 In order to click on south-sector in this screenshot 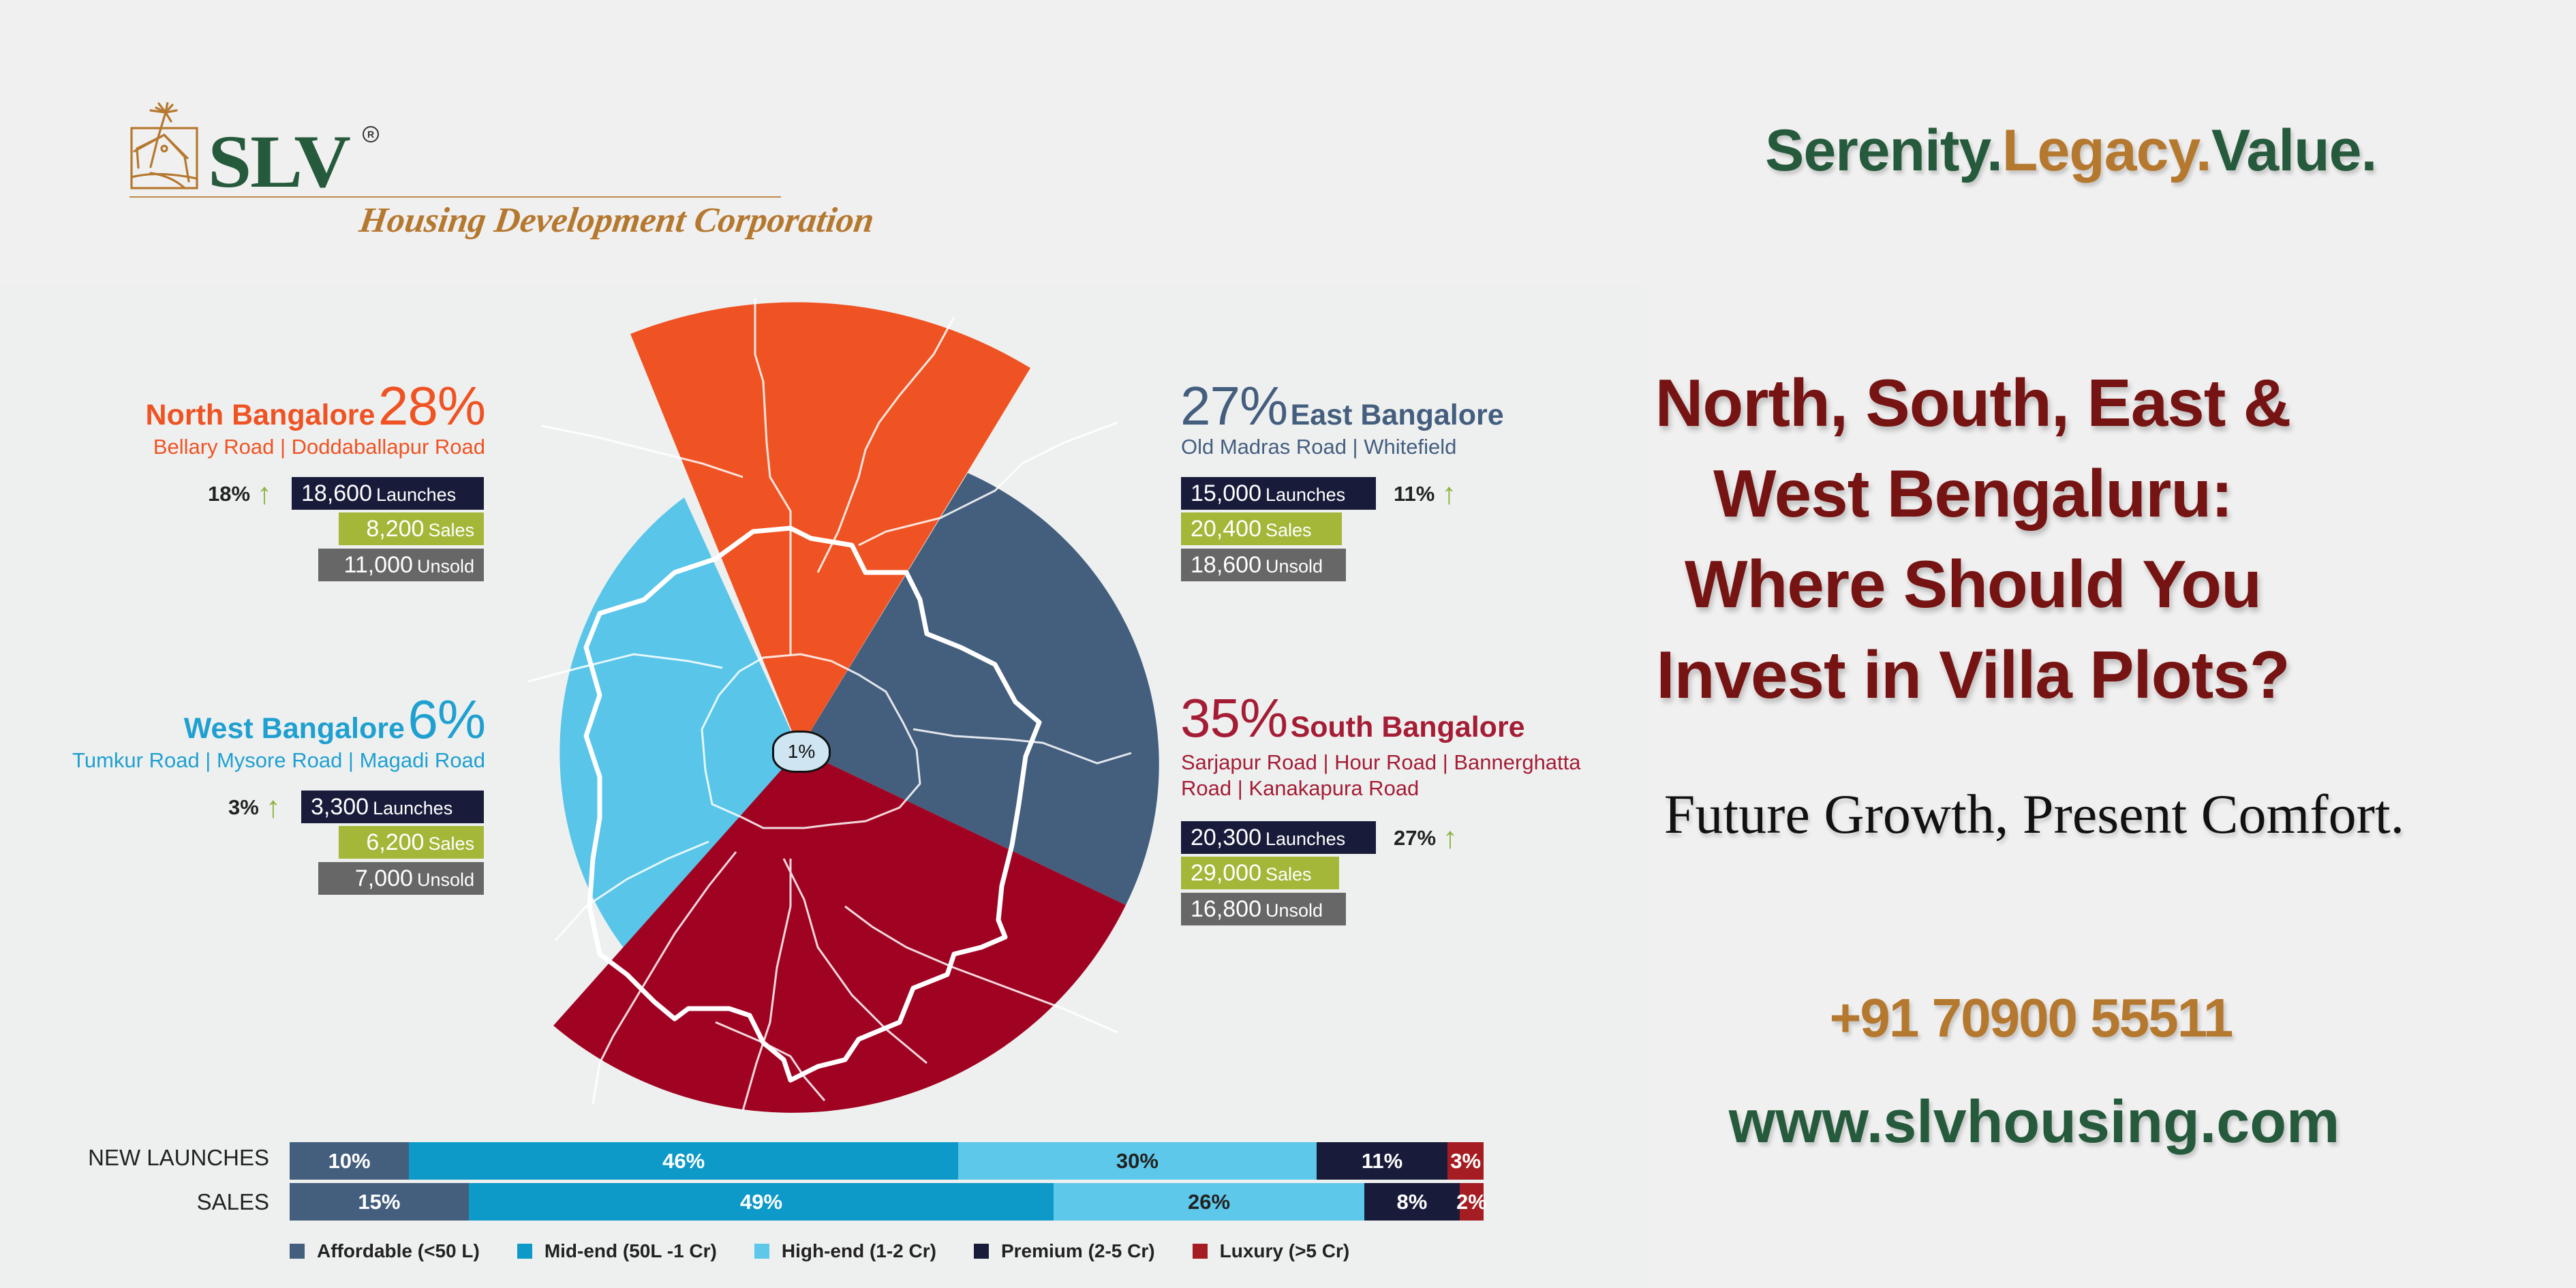, I will do `click(839, 931)`.